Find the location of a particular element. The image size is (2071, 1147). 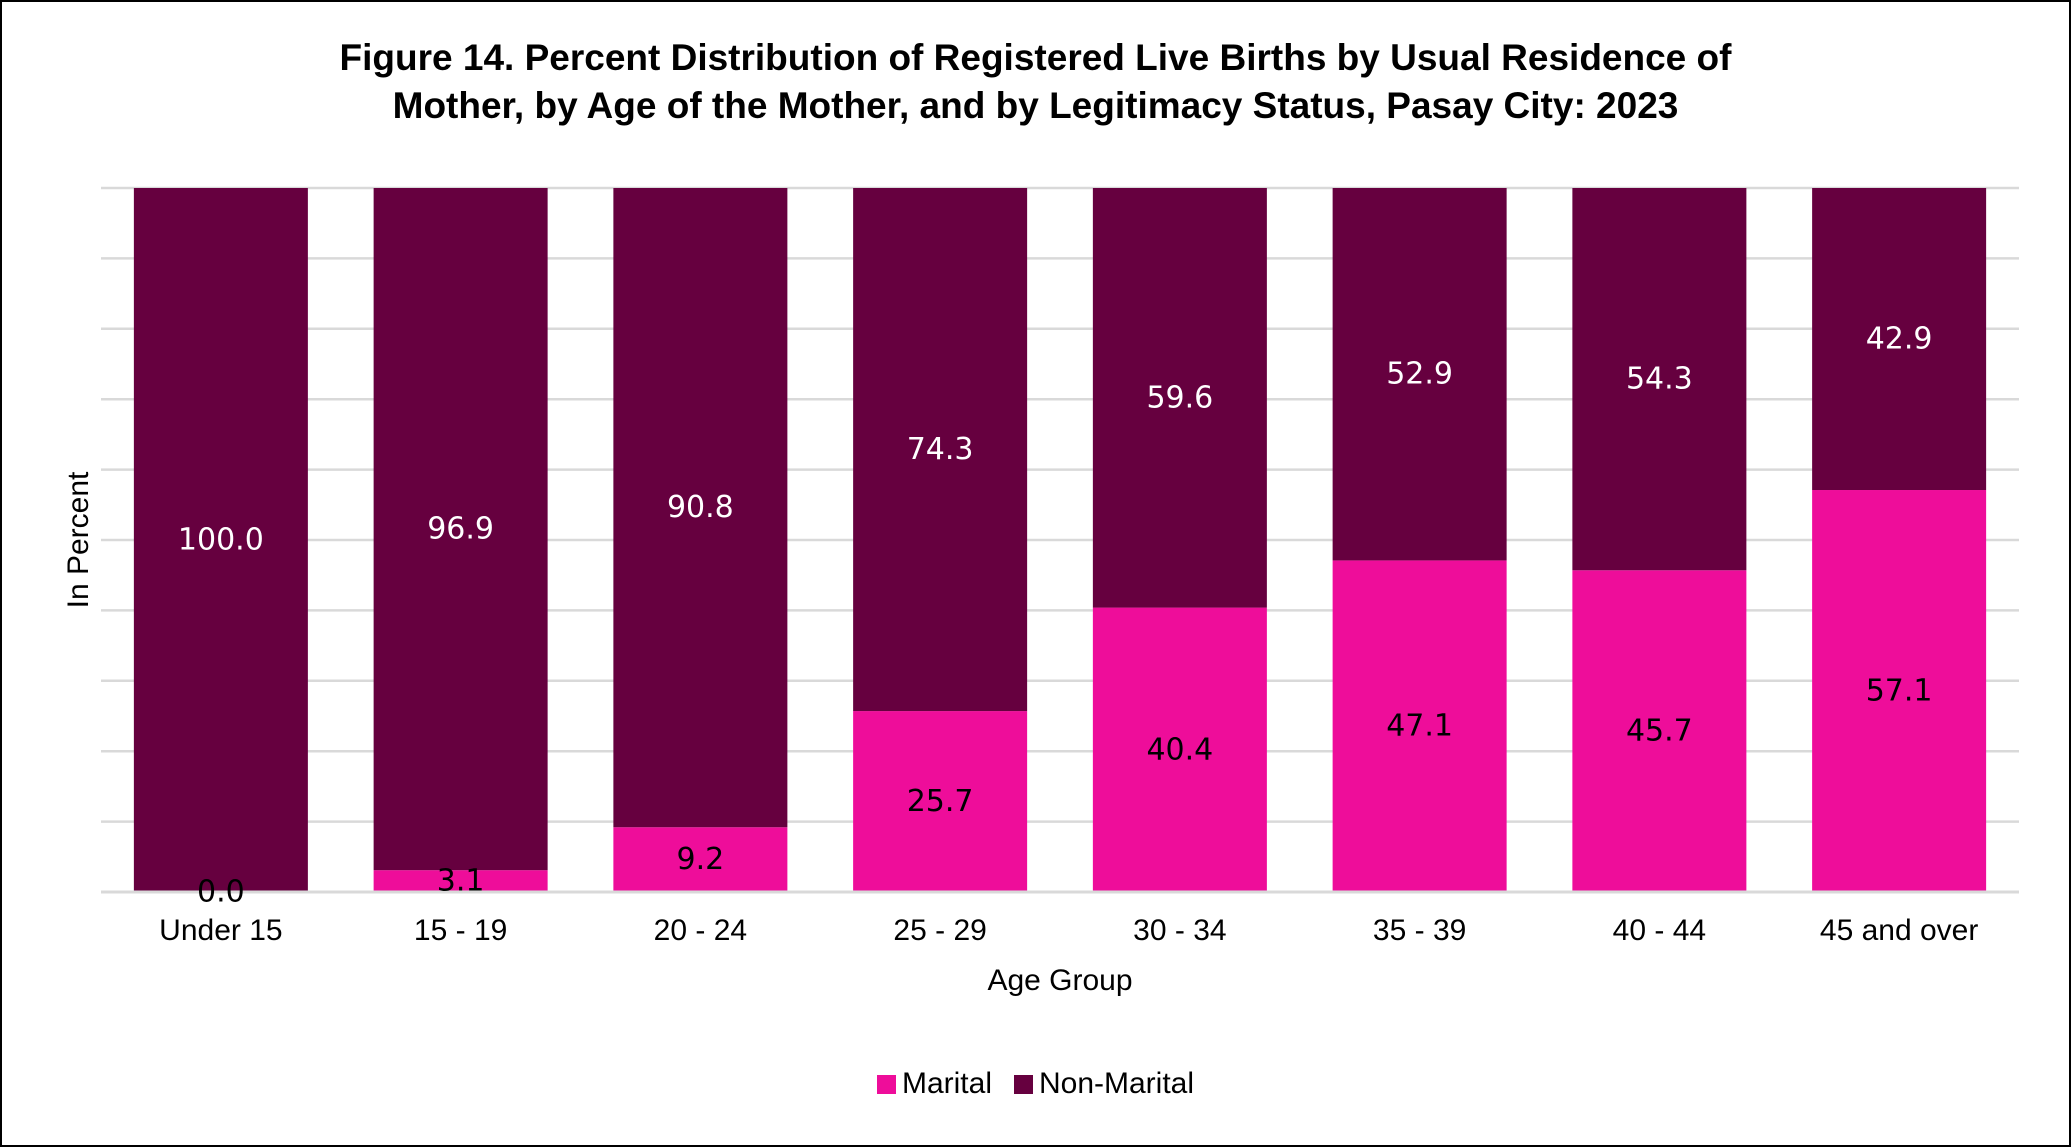

data-label-non-marital: 52.9 is located at coordinates (1419, 374).